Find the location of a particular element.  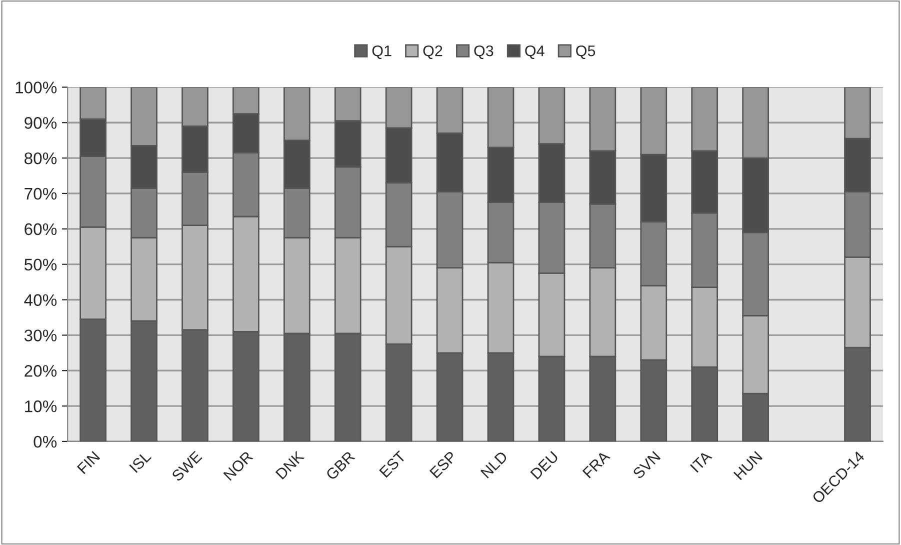

legend-label: Q5 is located at coordinates (586, 52).